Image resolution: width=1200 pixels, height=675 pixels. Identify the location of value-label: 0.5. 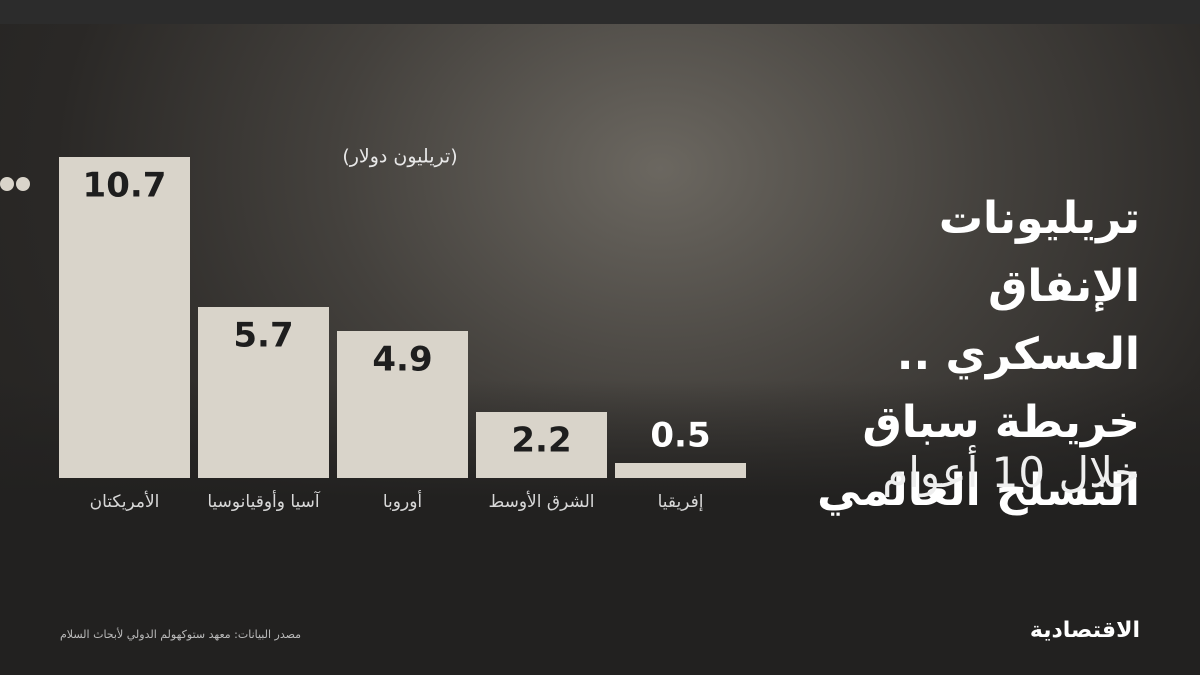
(680, 436).